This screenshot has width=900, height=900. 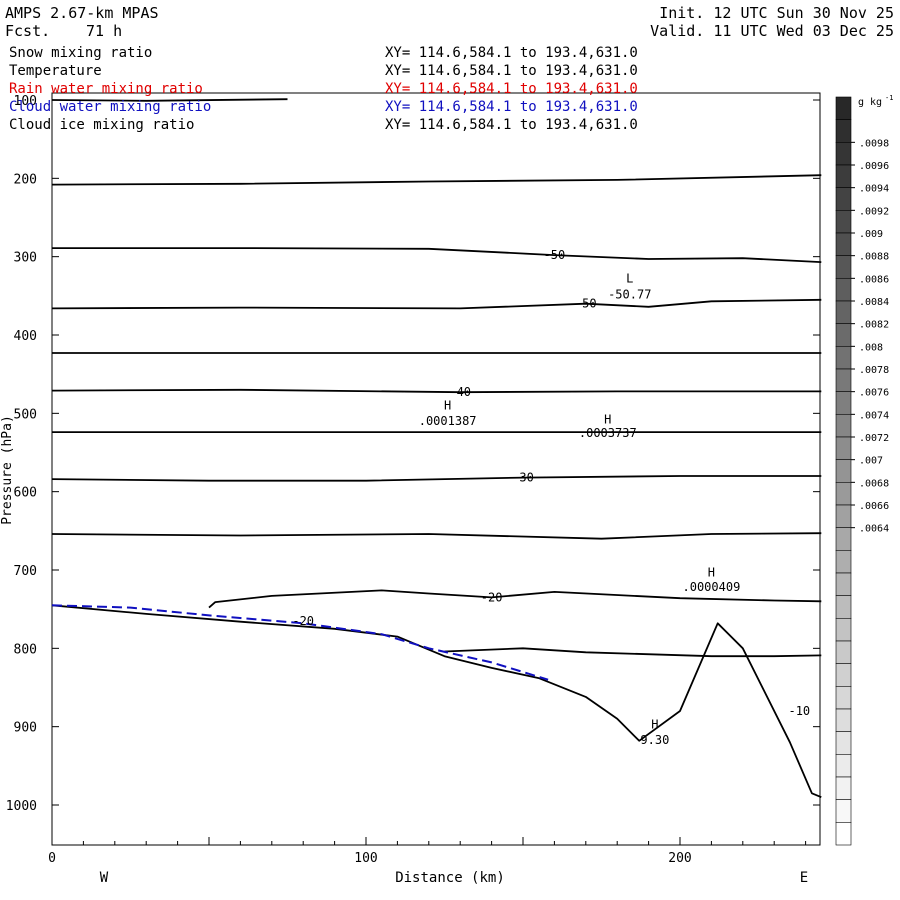 What do you see at coordinates (874, 143) in the screenshot?
I see `colorbar-label: .0098` at bounding box center [874, 143].